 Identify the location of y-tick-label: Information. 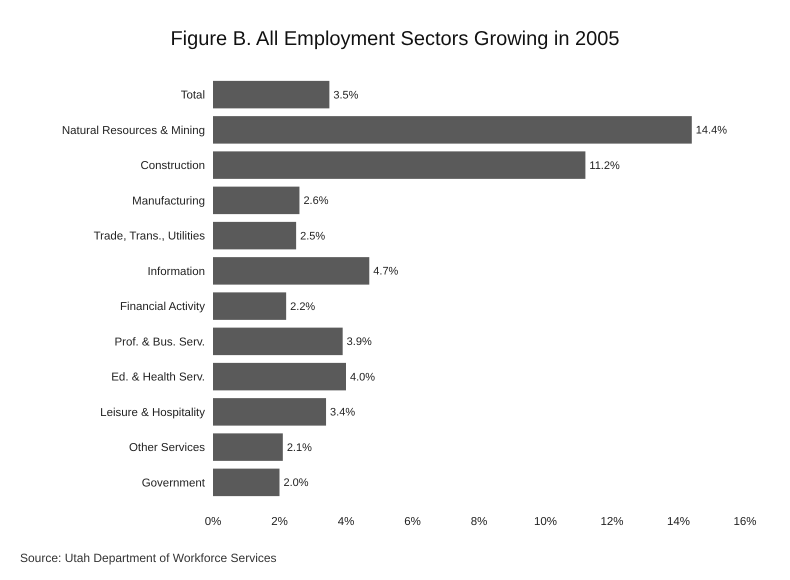
(176, 272).